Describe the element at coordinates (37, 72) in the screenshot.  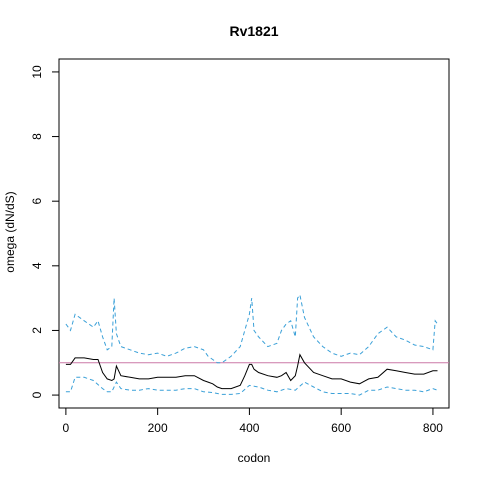
I see `y-tick-label: 10` at that location.